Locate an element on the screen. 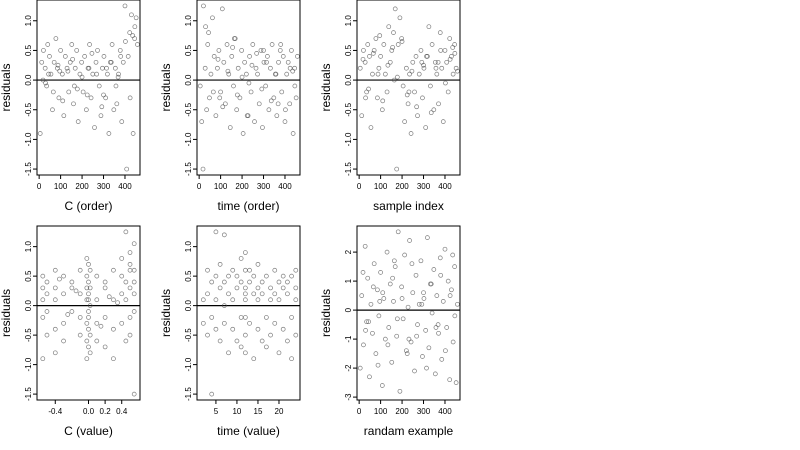 The image size is (800, 450). y-tick-label: -1.0 is located at coordinates (188, 139).